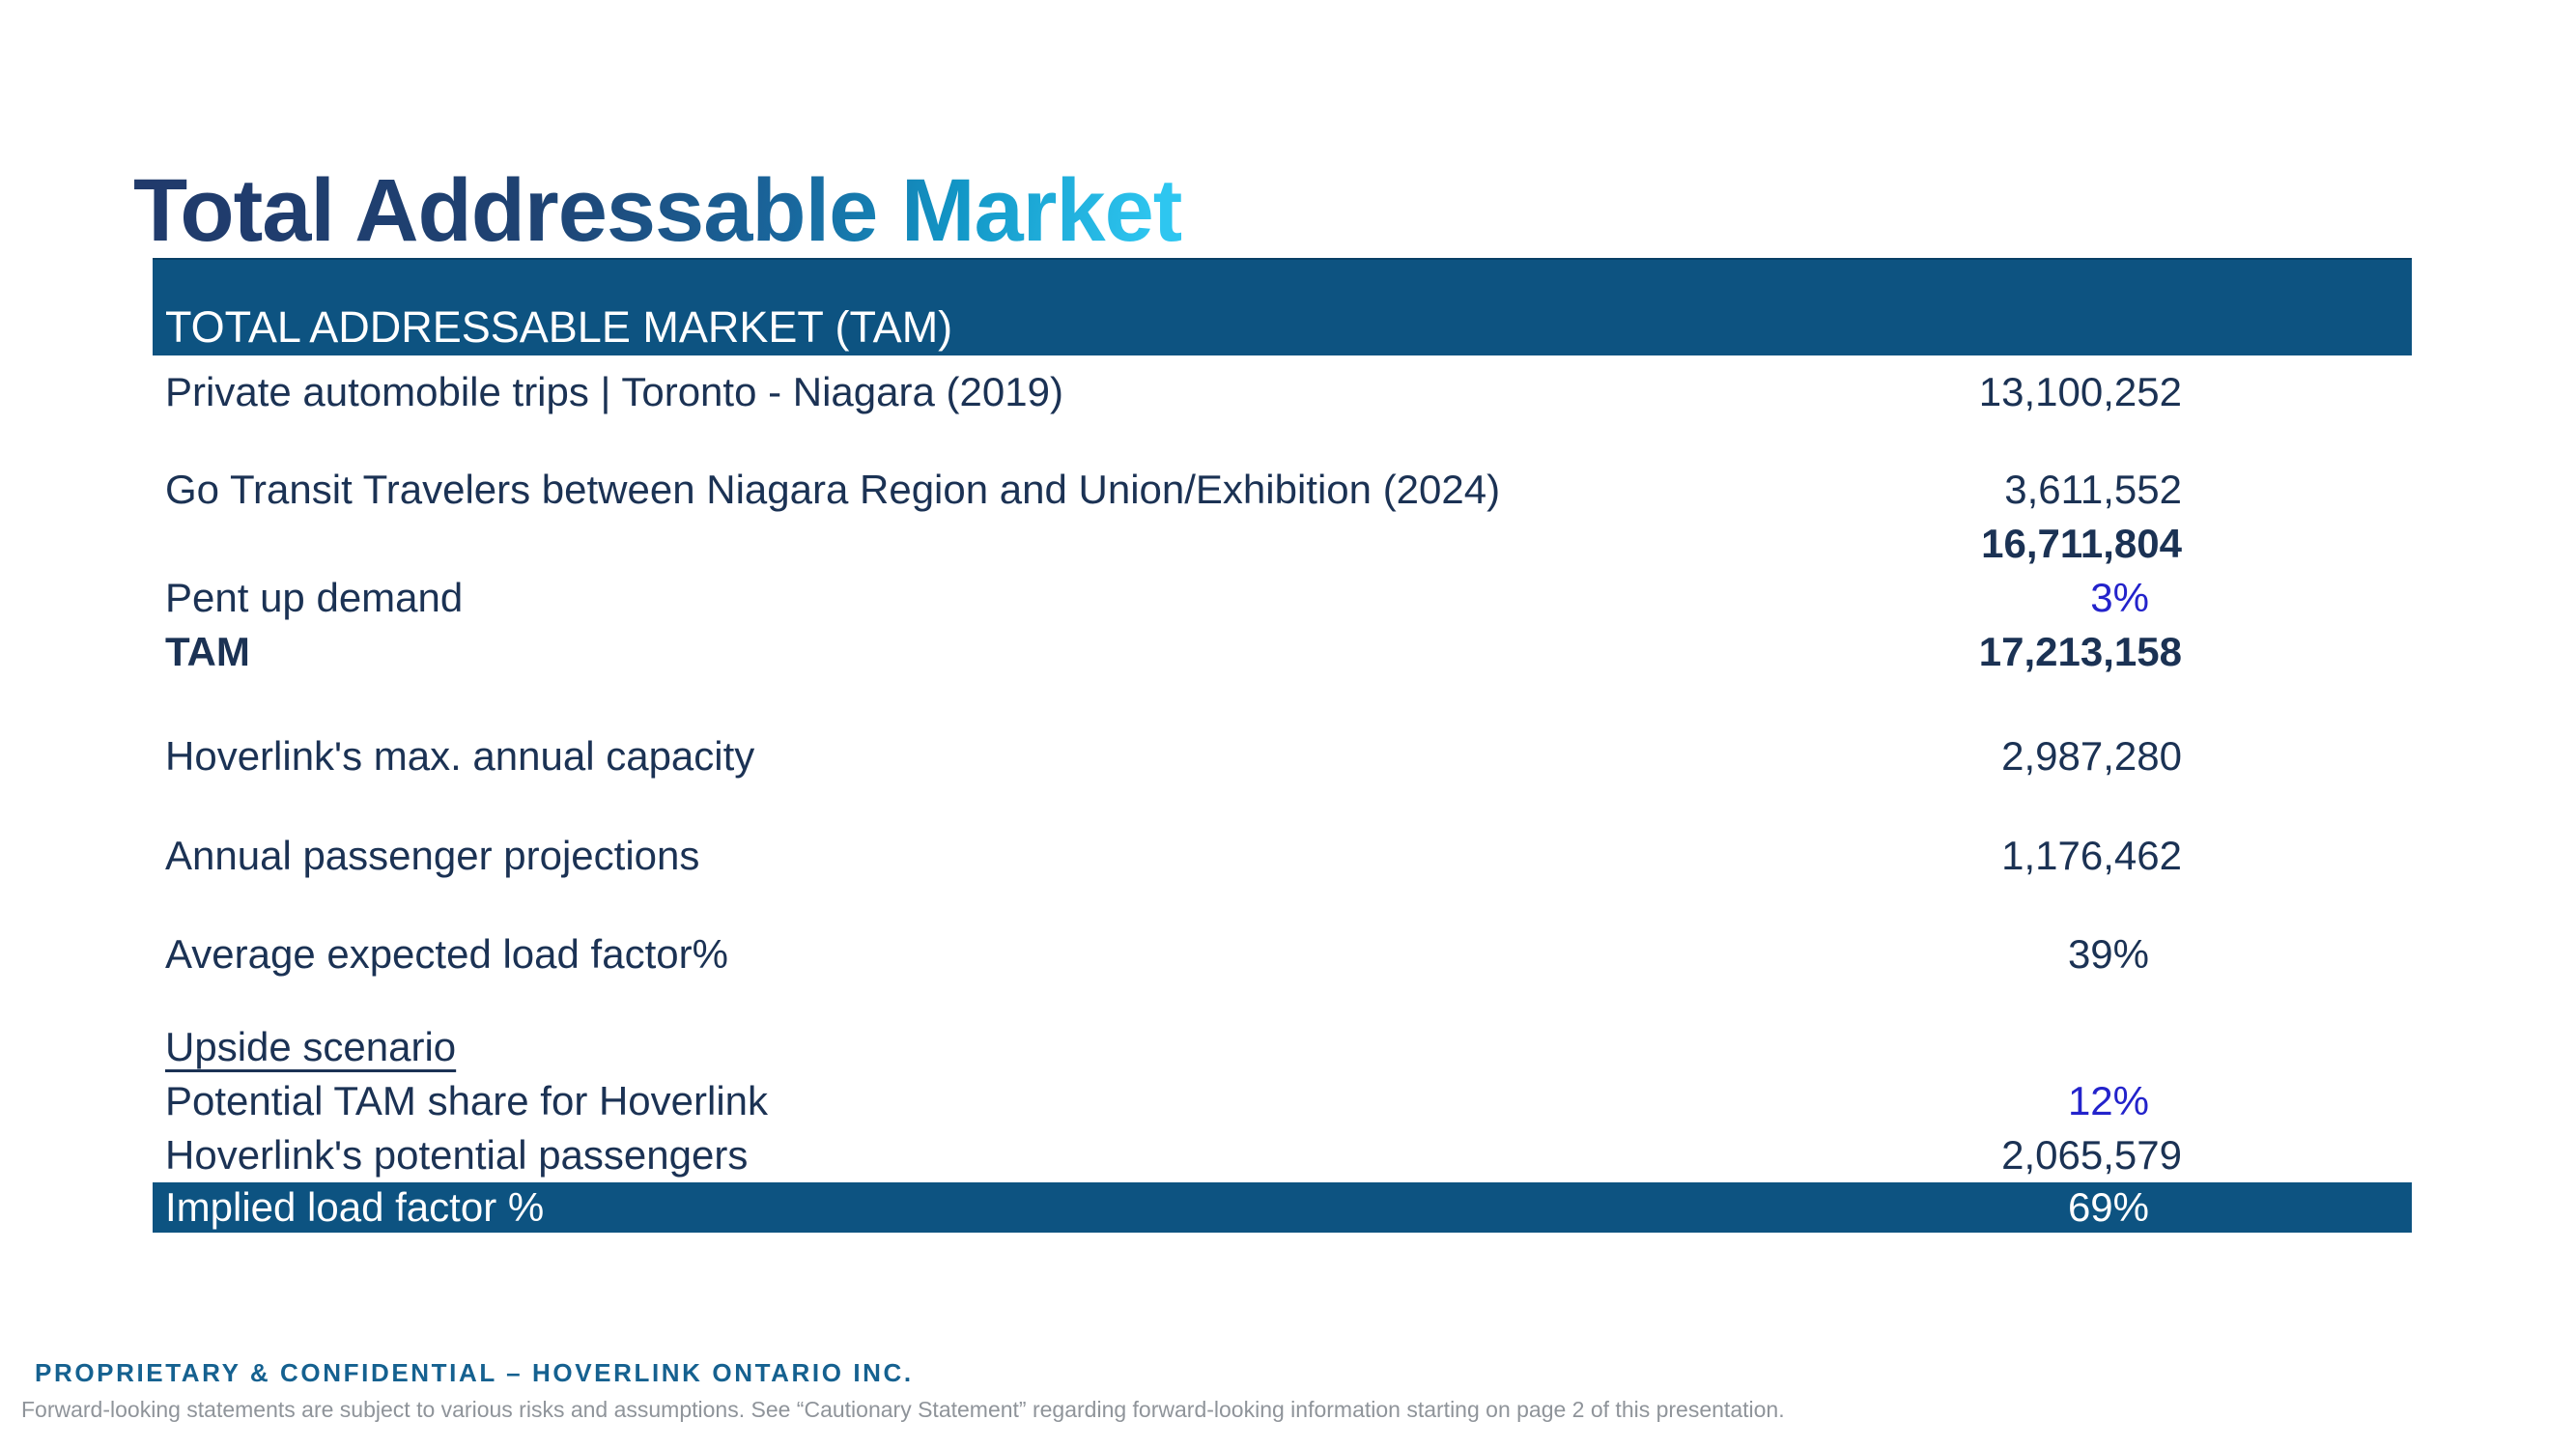 Image resolution: width=2576 pixels, height=1449 pixels. What do you see at coordinates (432, 855) in the screenshot?
I see `row-label: Annual passenger projections` at bounding box center [432, 855].